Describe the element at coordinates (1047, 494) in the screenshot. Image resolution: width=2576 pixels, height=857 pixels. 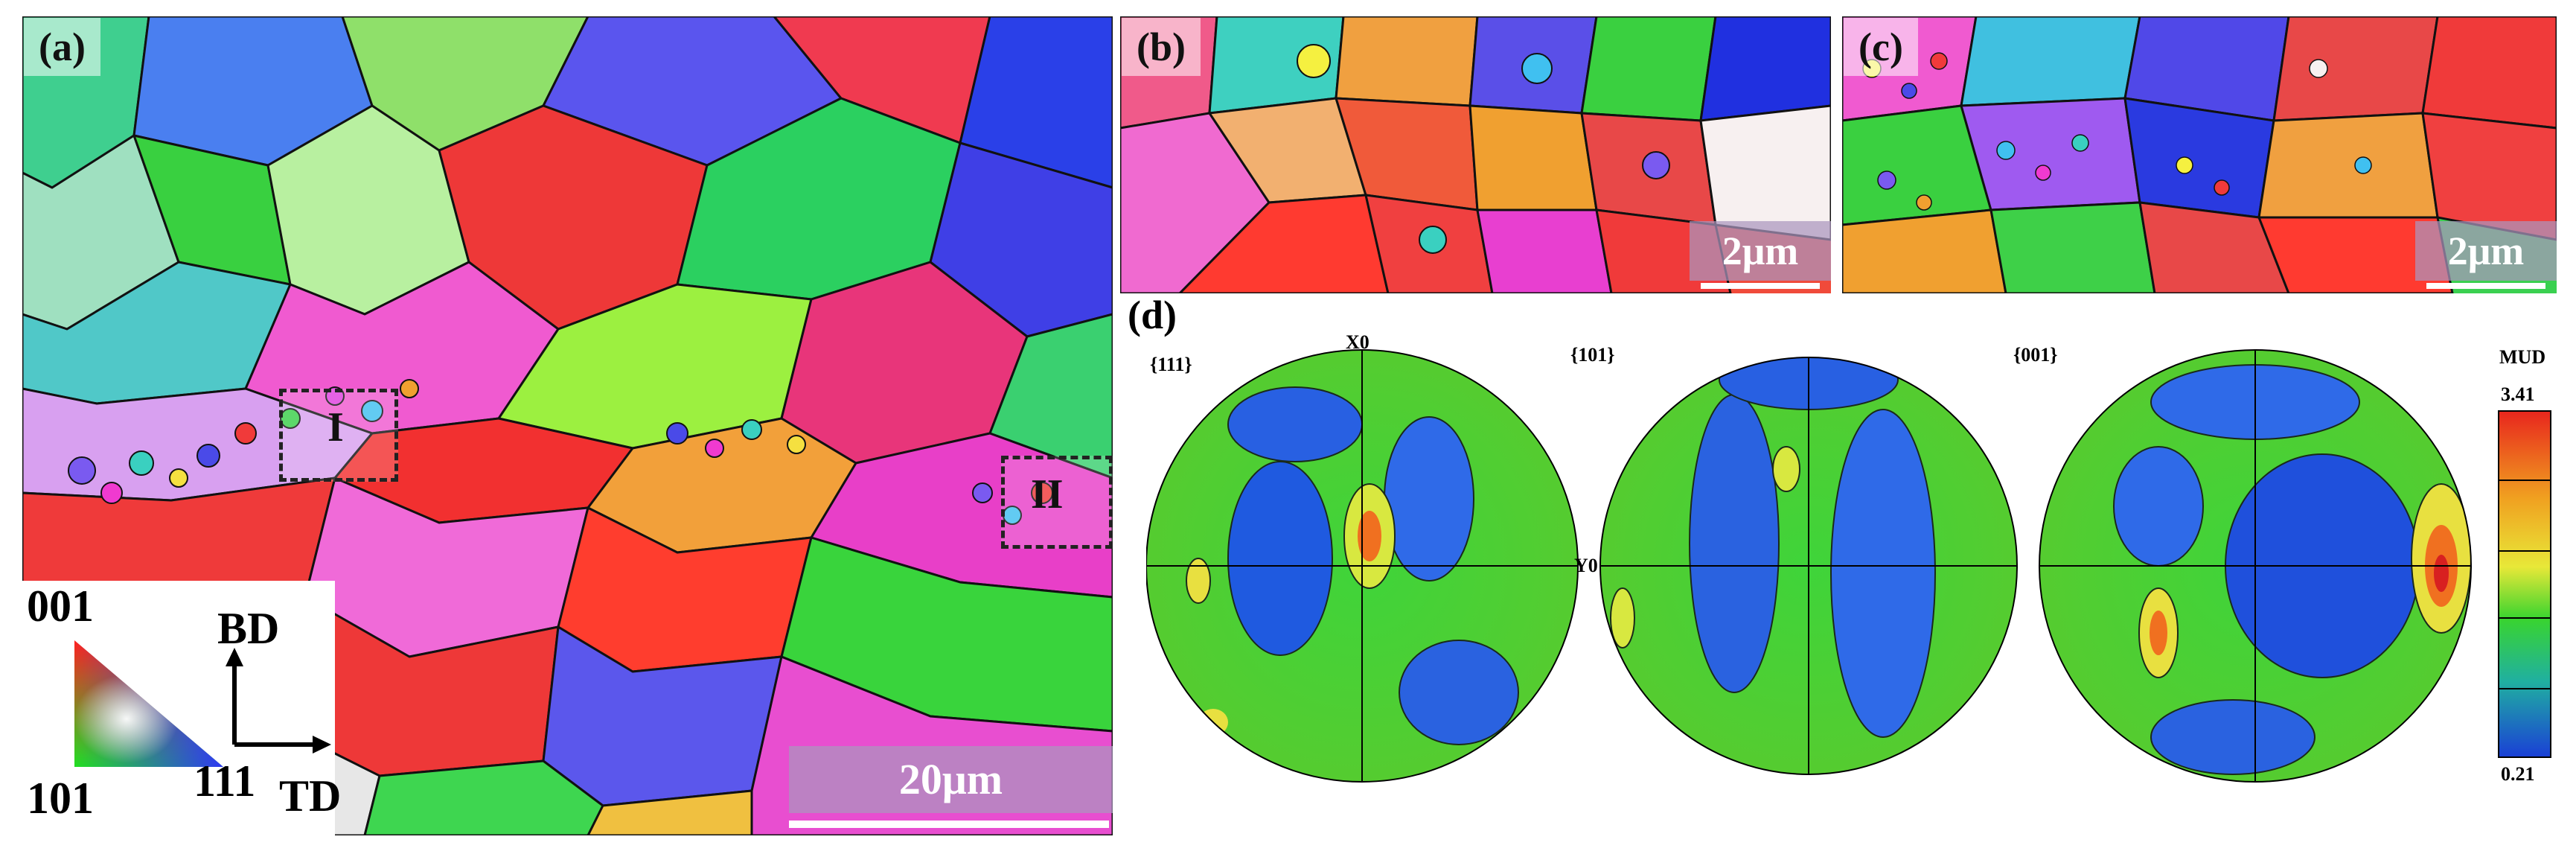
I see `roi-label-2: II` at that location.